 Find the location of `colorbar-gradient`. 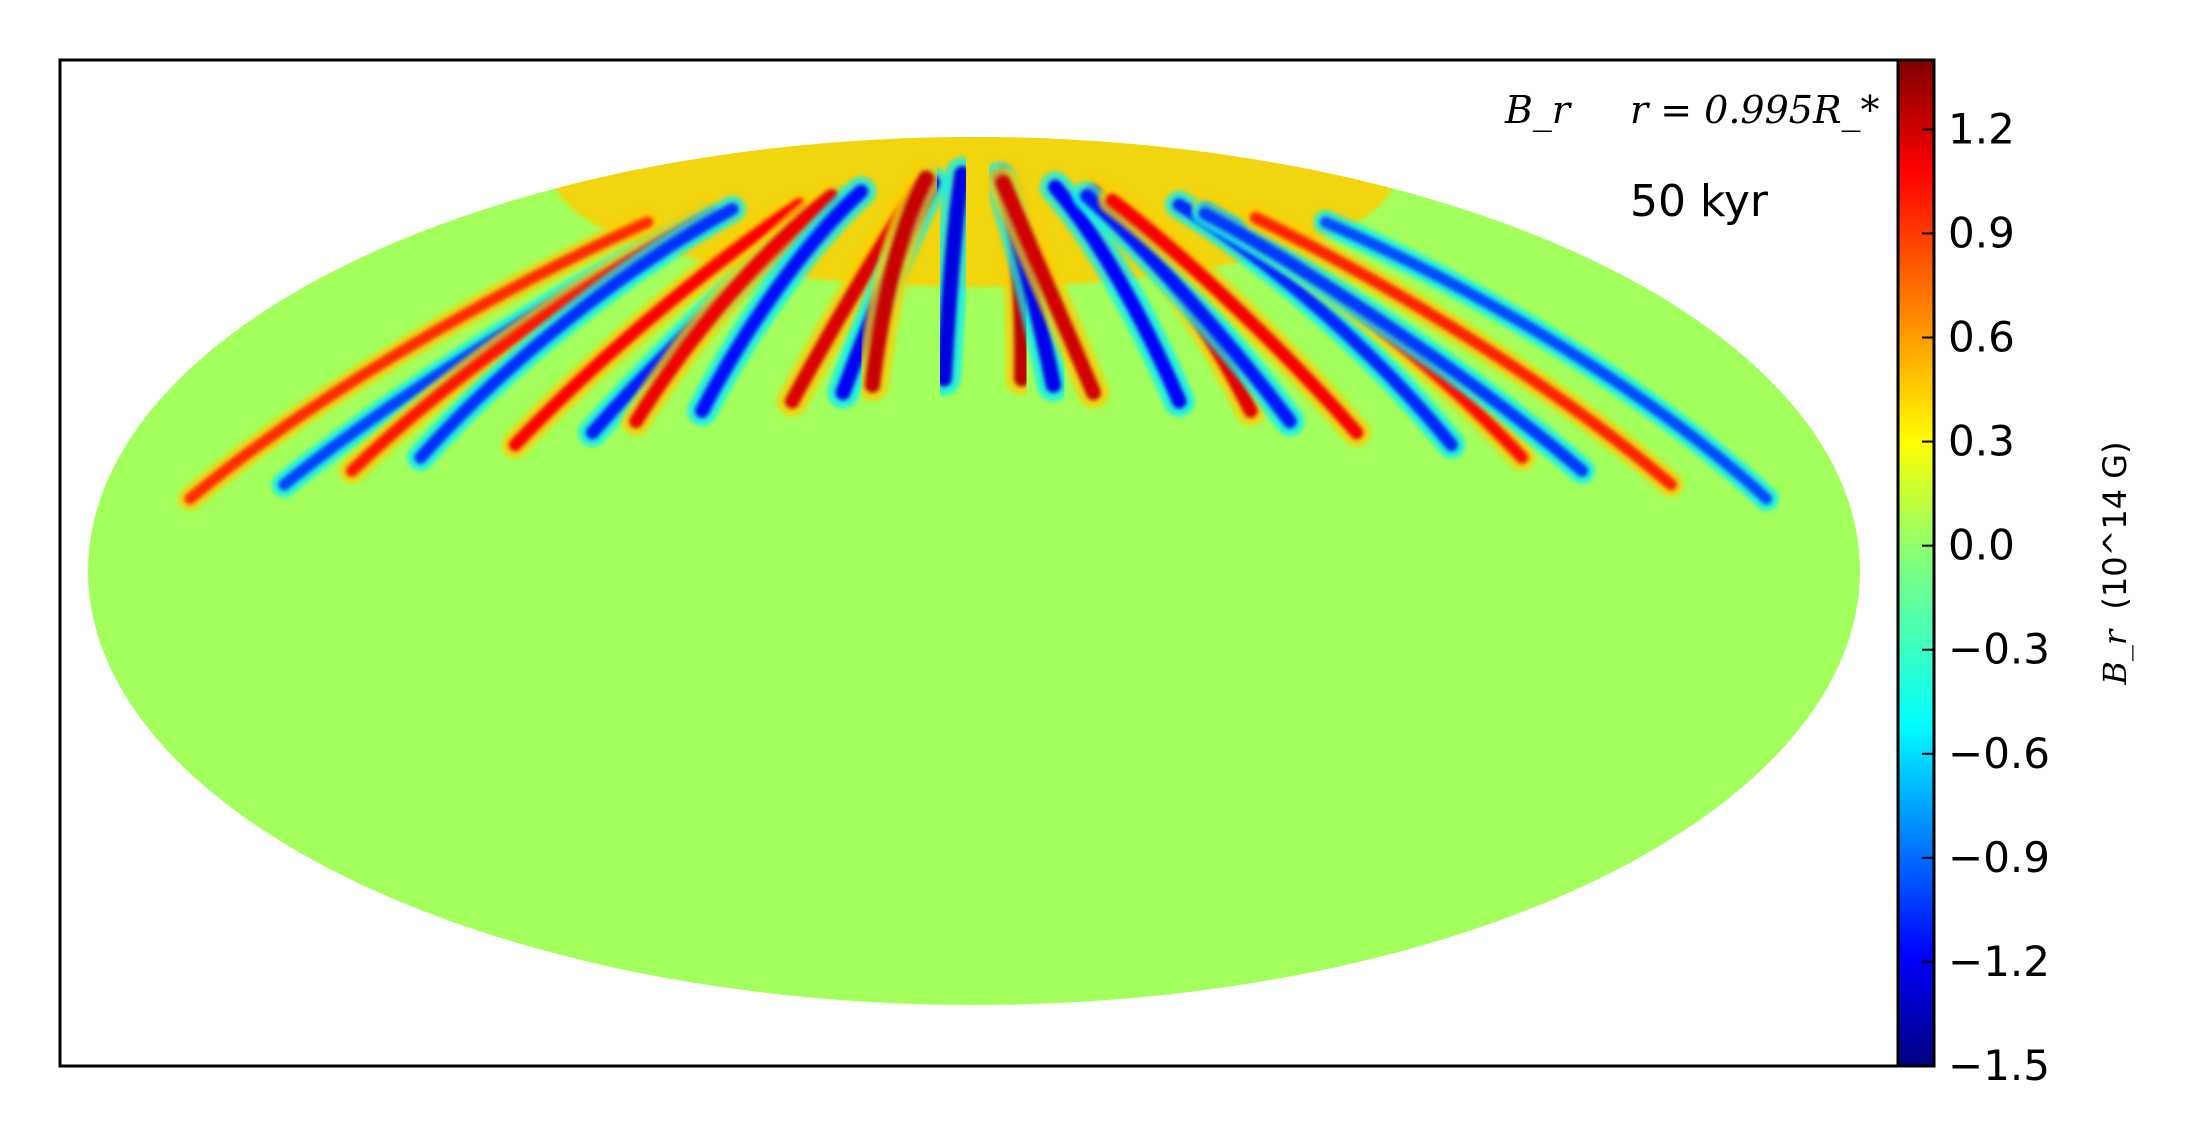

colorbar-gradient is located at coordinates (1916, 563).